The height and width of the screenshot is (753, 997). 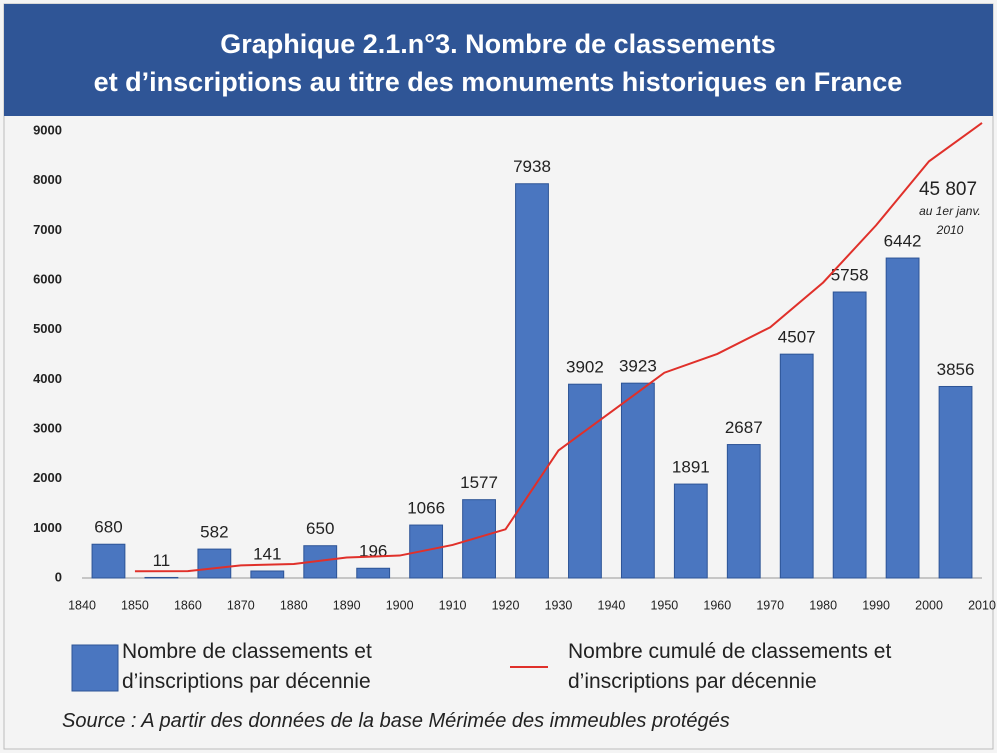 What do you see at coordinates (638, 366) in the screenshot?
I see `data-label: 3923` at bounding box center [638, 366].